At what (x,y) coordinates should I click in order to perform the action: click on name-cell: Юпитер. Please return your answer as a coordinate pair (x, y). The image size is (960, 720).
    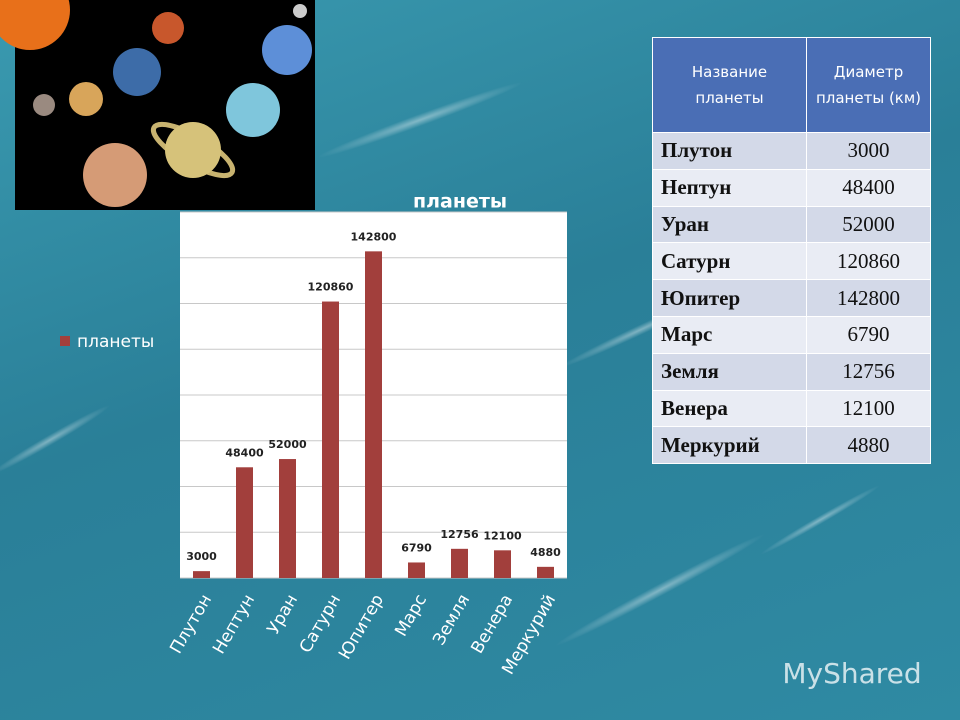
    Looking at the image, I should click on (729, 298).